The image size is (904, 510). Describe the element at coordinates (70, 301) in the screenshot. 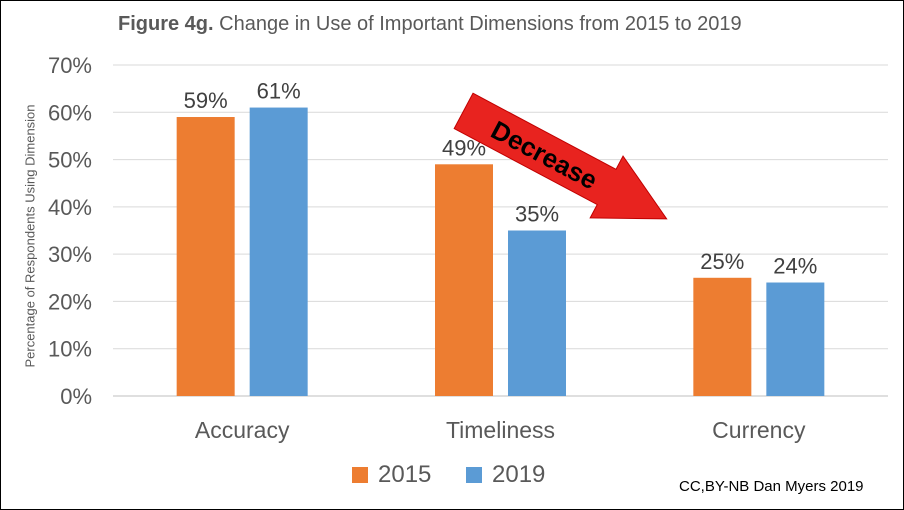

I see `y-tick-label: 20%` at that location.